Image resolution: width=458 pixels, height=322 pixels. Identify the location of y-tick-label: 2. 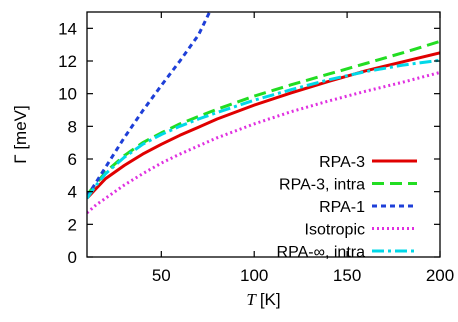
(72, 224).